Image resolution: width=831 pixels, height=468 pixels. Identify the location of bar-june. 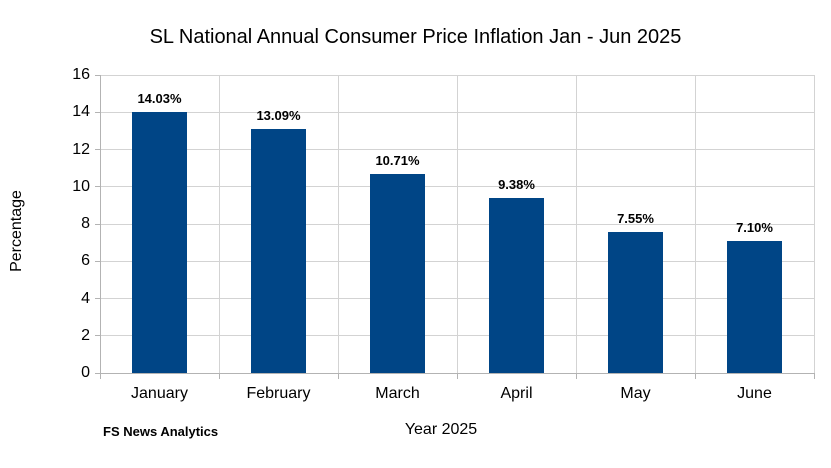
(754, 306).